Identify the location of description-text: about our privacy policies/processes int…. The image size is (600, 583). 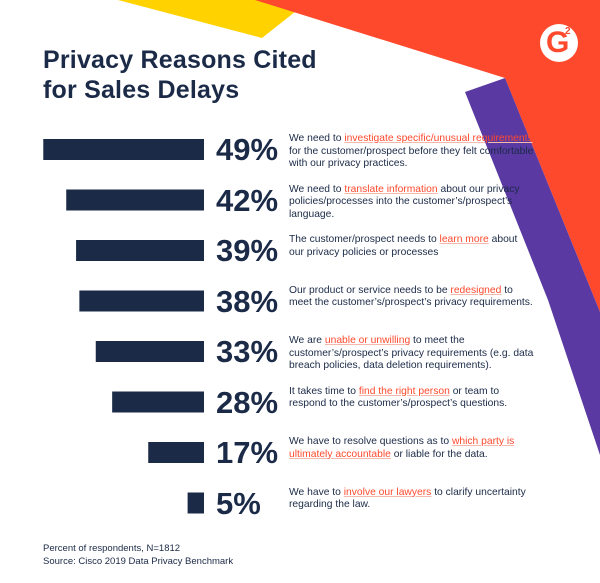
(404, 201).